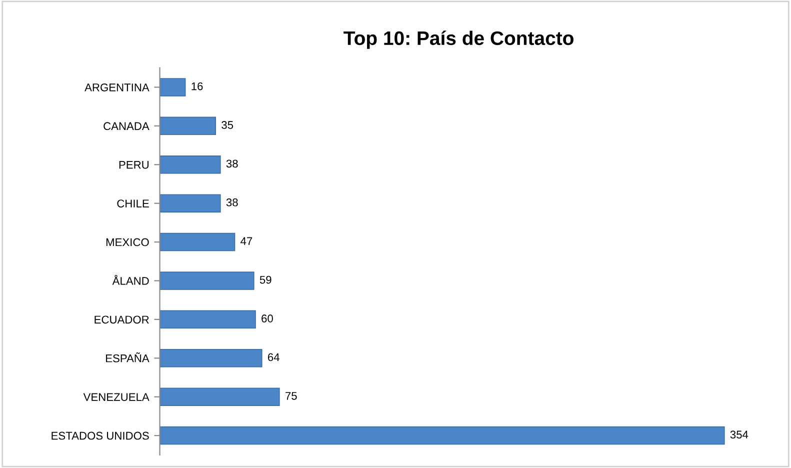  I want to click on data-label: 47, so click(246, 241).